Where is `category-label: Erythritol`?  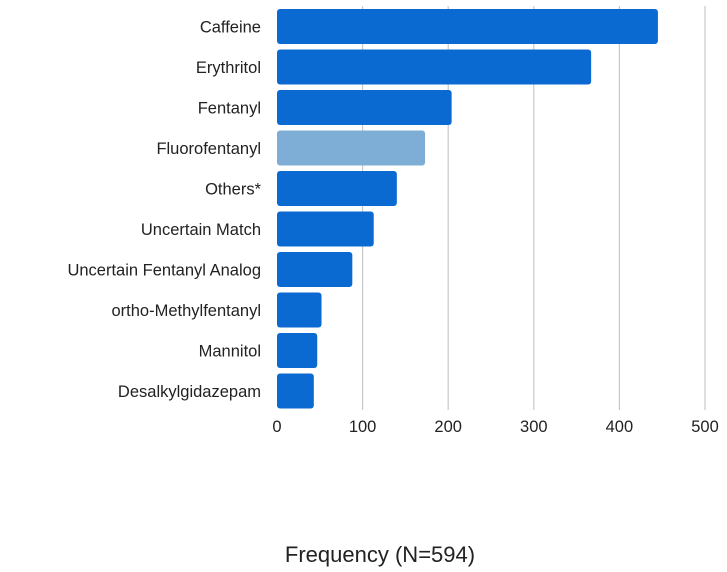 category-label: Erythritol is located at coordinates (228, 68).